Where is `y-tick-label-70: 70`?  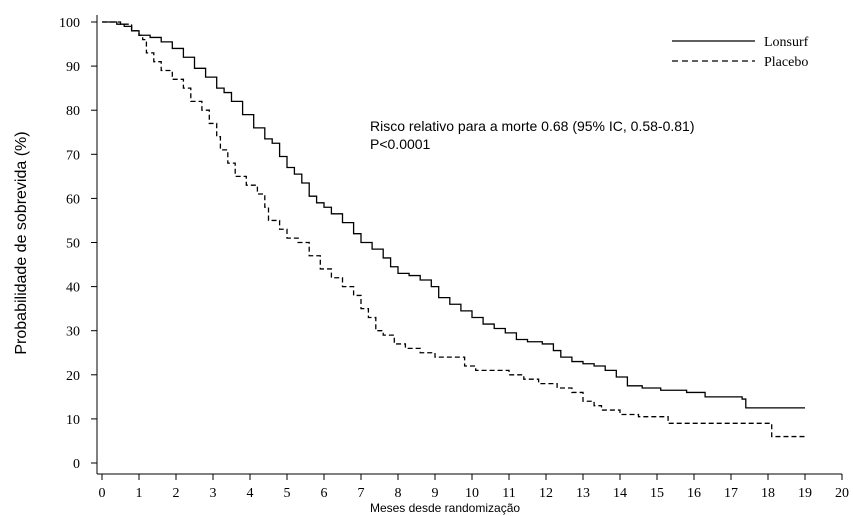
y-tick-label-70: 70 is located at coordinates (73, 155).